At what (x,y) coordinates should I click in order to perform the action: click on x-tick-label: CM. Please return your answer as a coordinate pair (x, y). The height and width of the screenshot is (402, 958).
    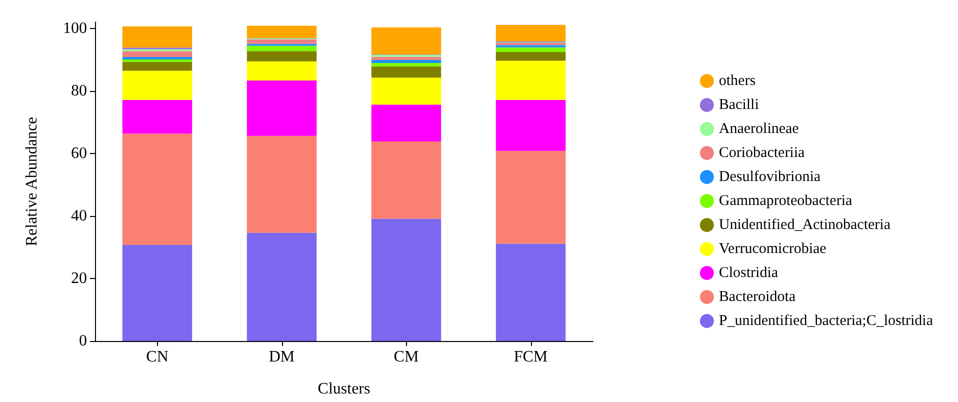
    Looking at the image, I should click on (406, 357).